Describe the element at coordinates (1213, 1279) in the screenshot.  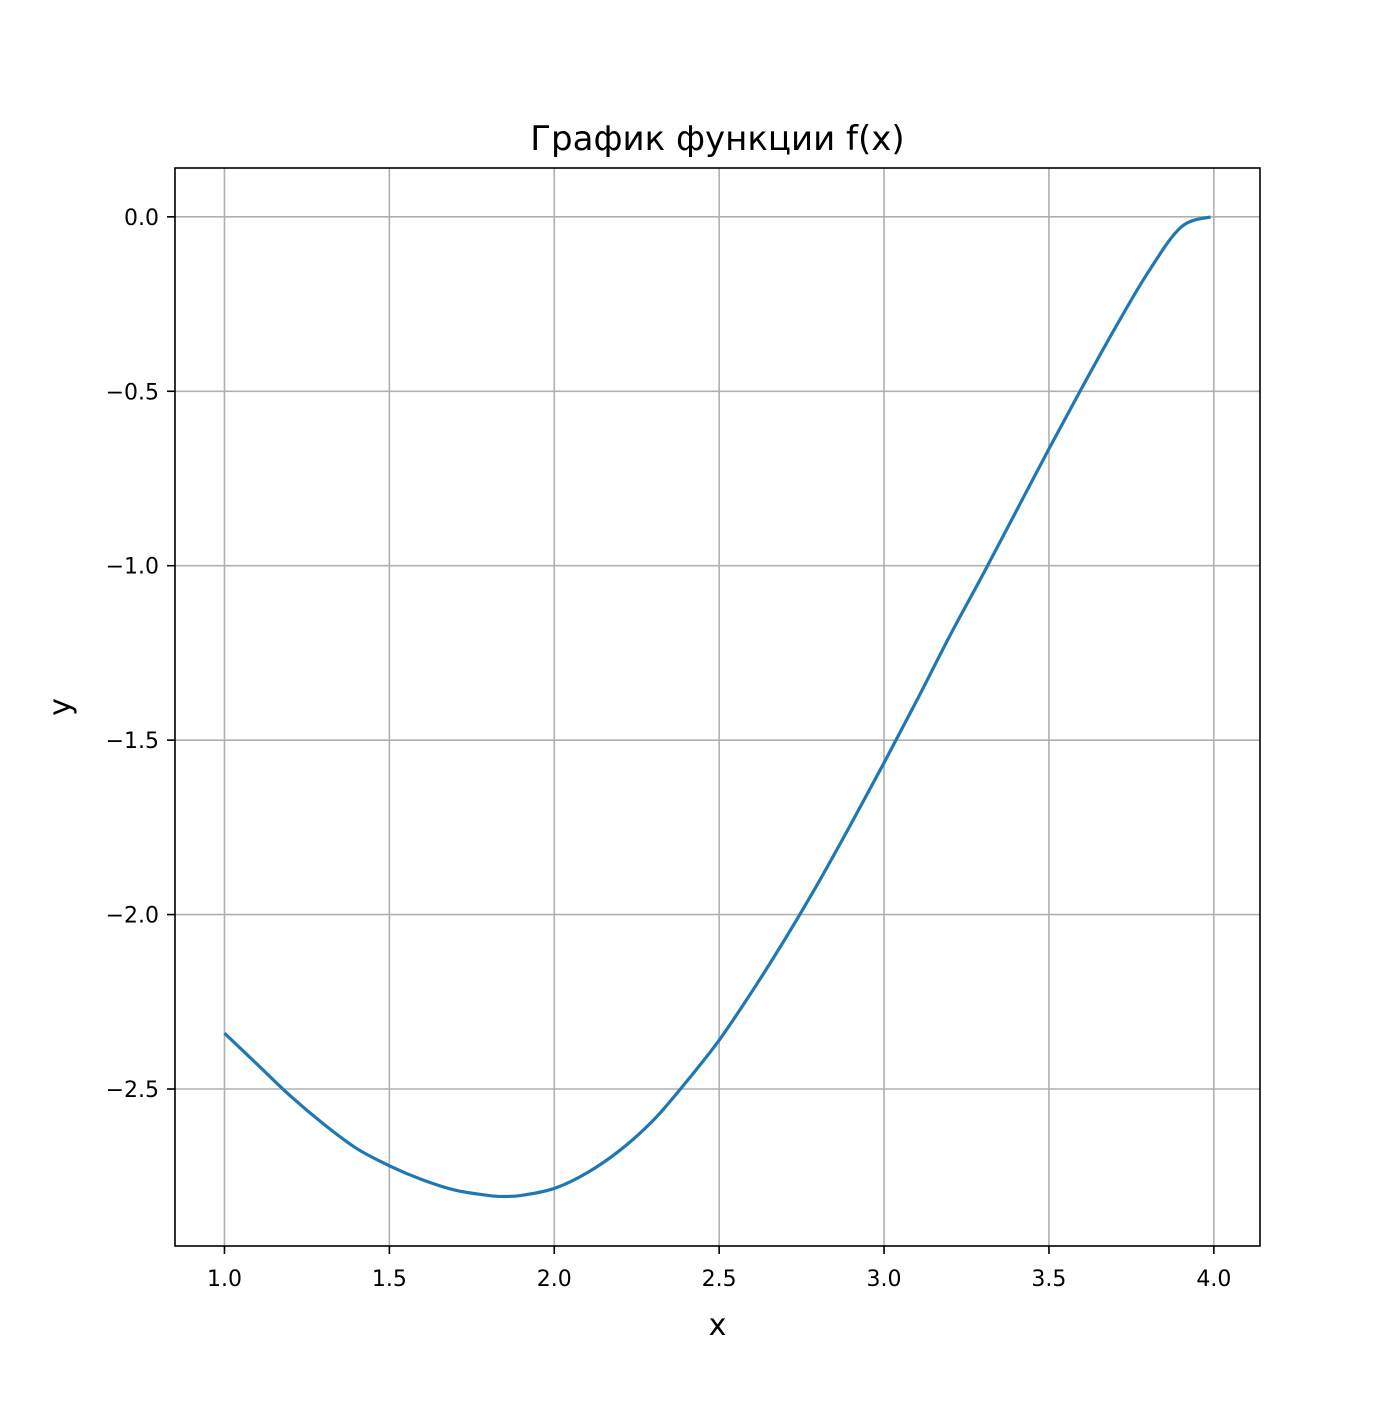
I see `x-tick-label: 4.0` at that location.